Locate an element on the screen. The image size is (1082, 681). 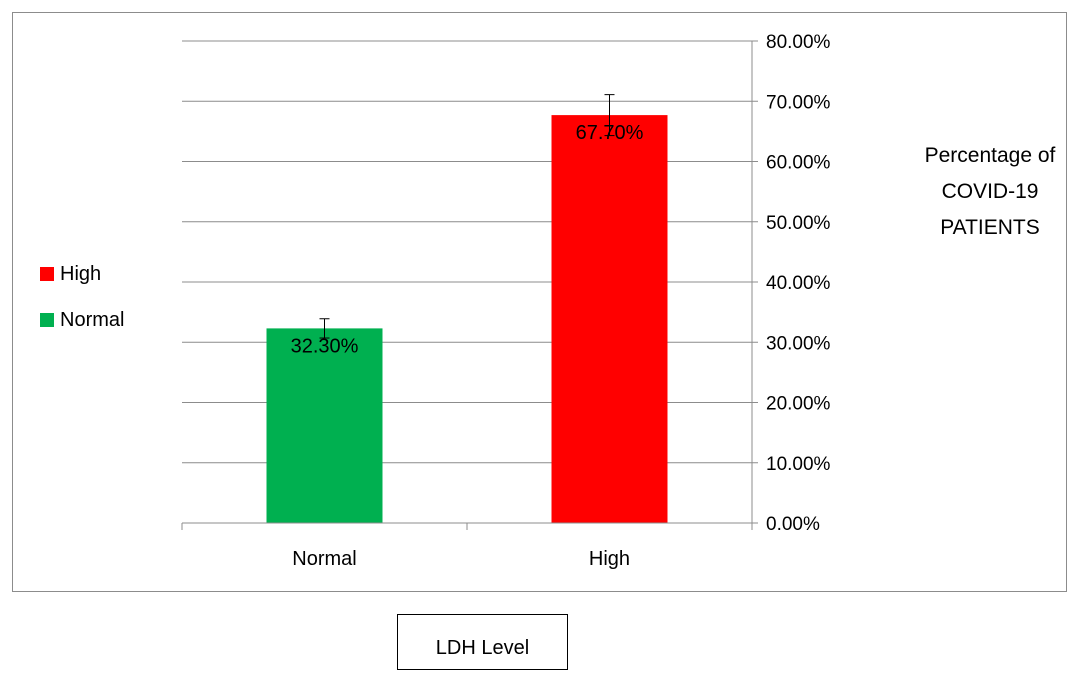
legend-entry: High is located at coordinates (80, 274).